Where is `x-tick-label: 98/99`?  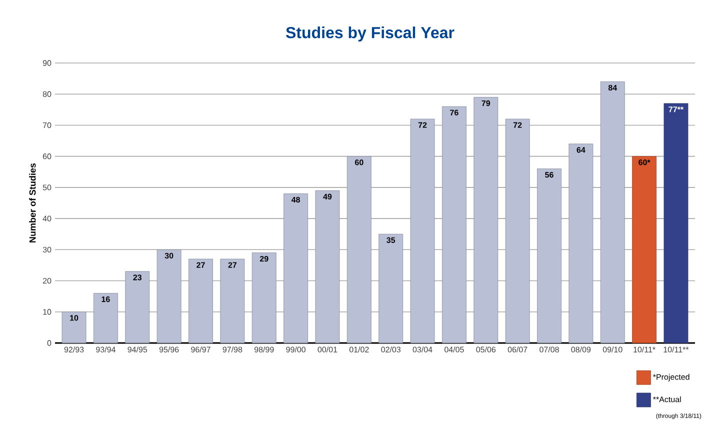
x-tick-label: 98/99 is located at coordinates (264, 349).